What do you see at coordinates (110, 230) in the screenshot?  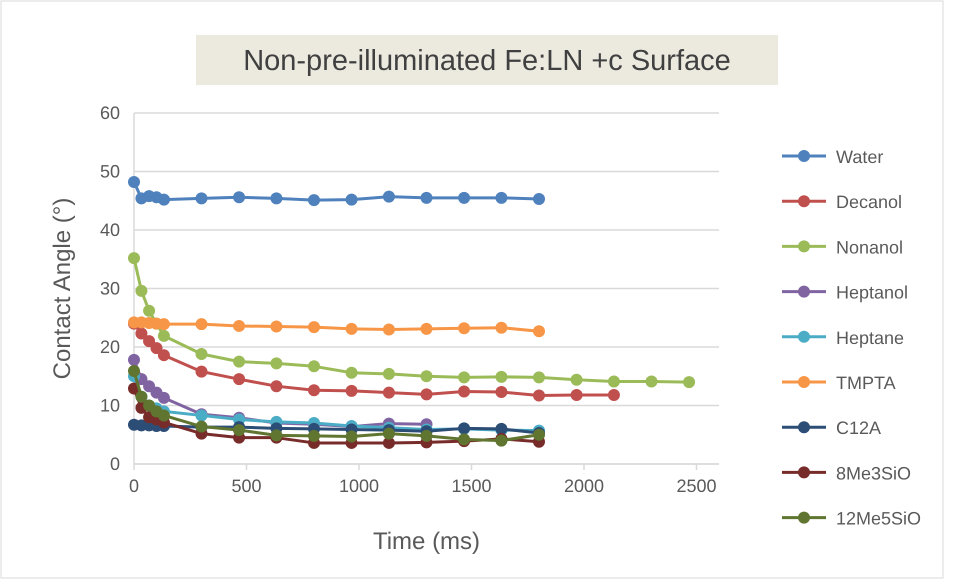 I see `y-tick-label: 40` at bounding box center [110, 230].